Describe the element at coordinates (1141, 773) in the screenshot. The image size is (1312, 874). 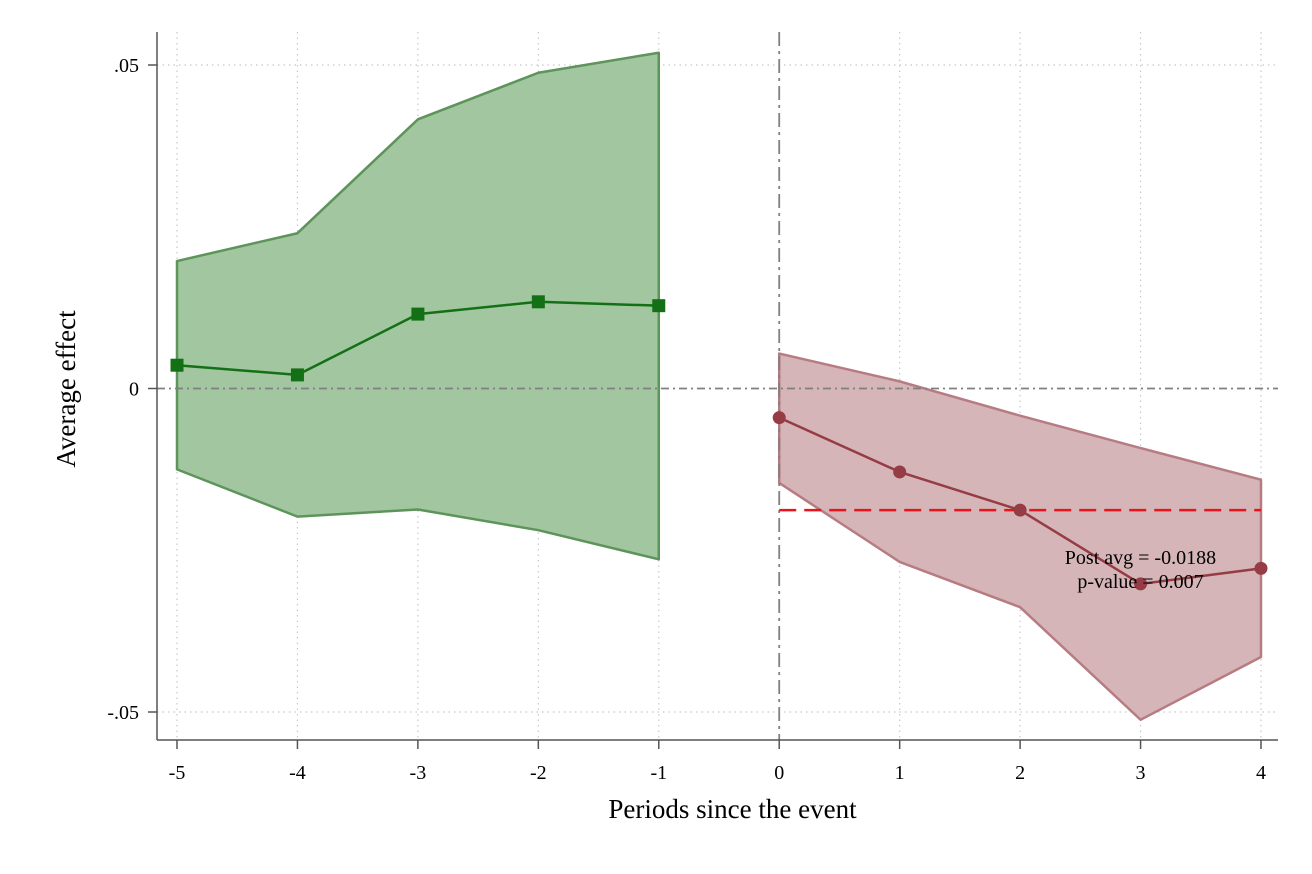
I see `x-tick-label: 3` at that location.